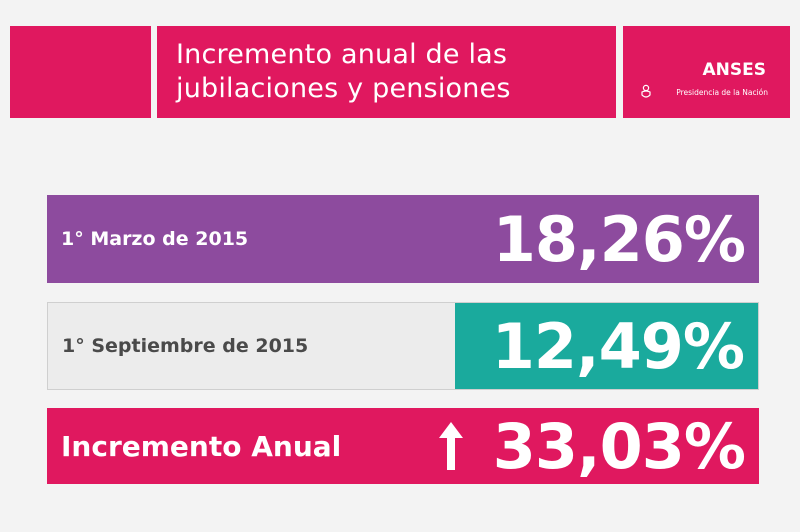  Describe the element at coordinates (618, 346) in the screenshot. I see `row-value: 12,49%` at that location.